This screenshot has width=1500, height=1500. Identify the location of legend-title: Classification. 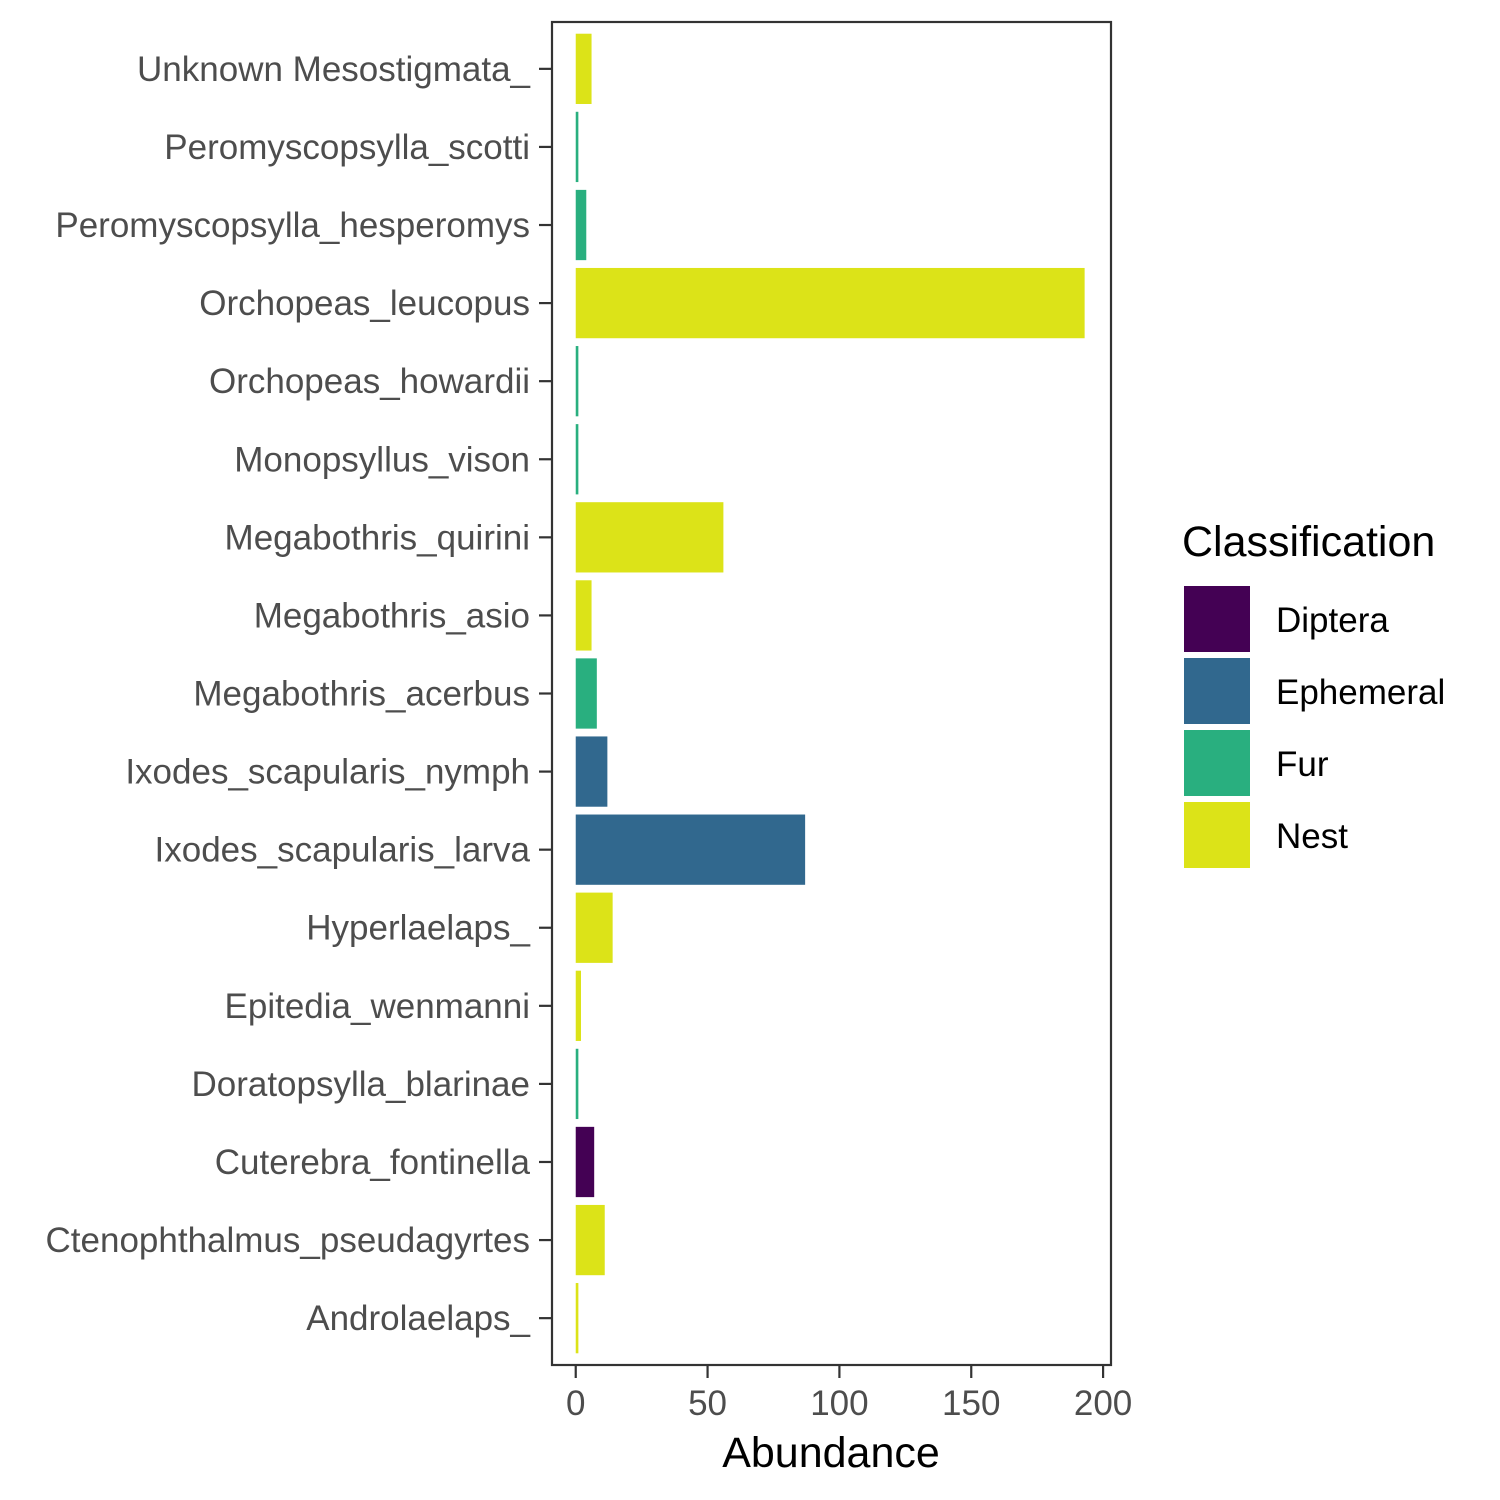
(1308, 542).